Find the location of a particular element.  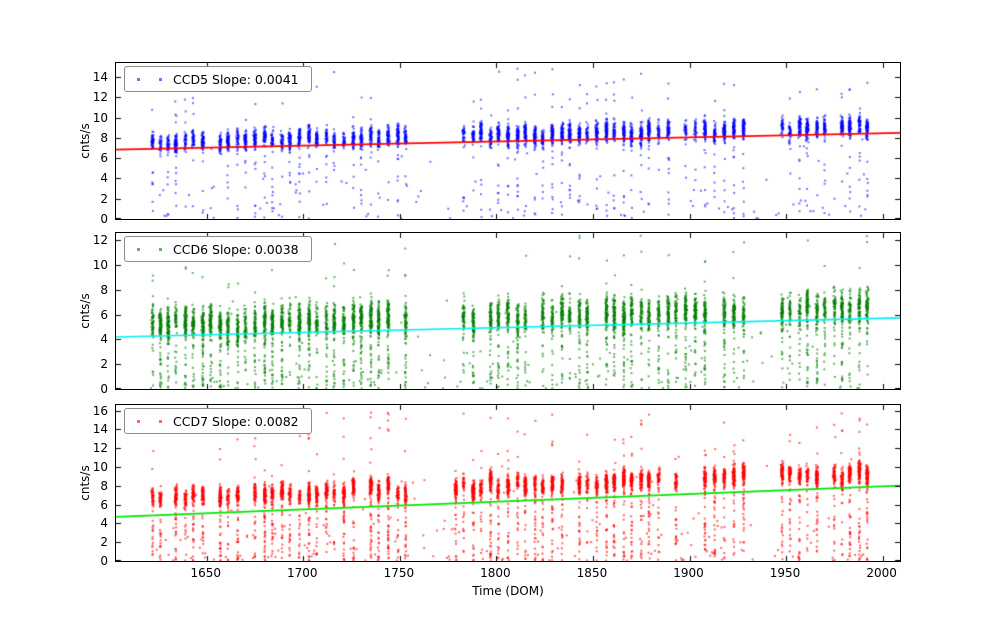

legend-label: CCD6 Slope: 0.0038 is located at coordinates (236, 249).